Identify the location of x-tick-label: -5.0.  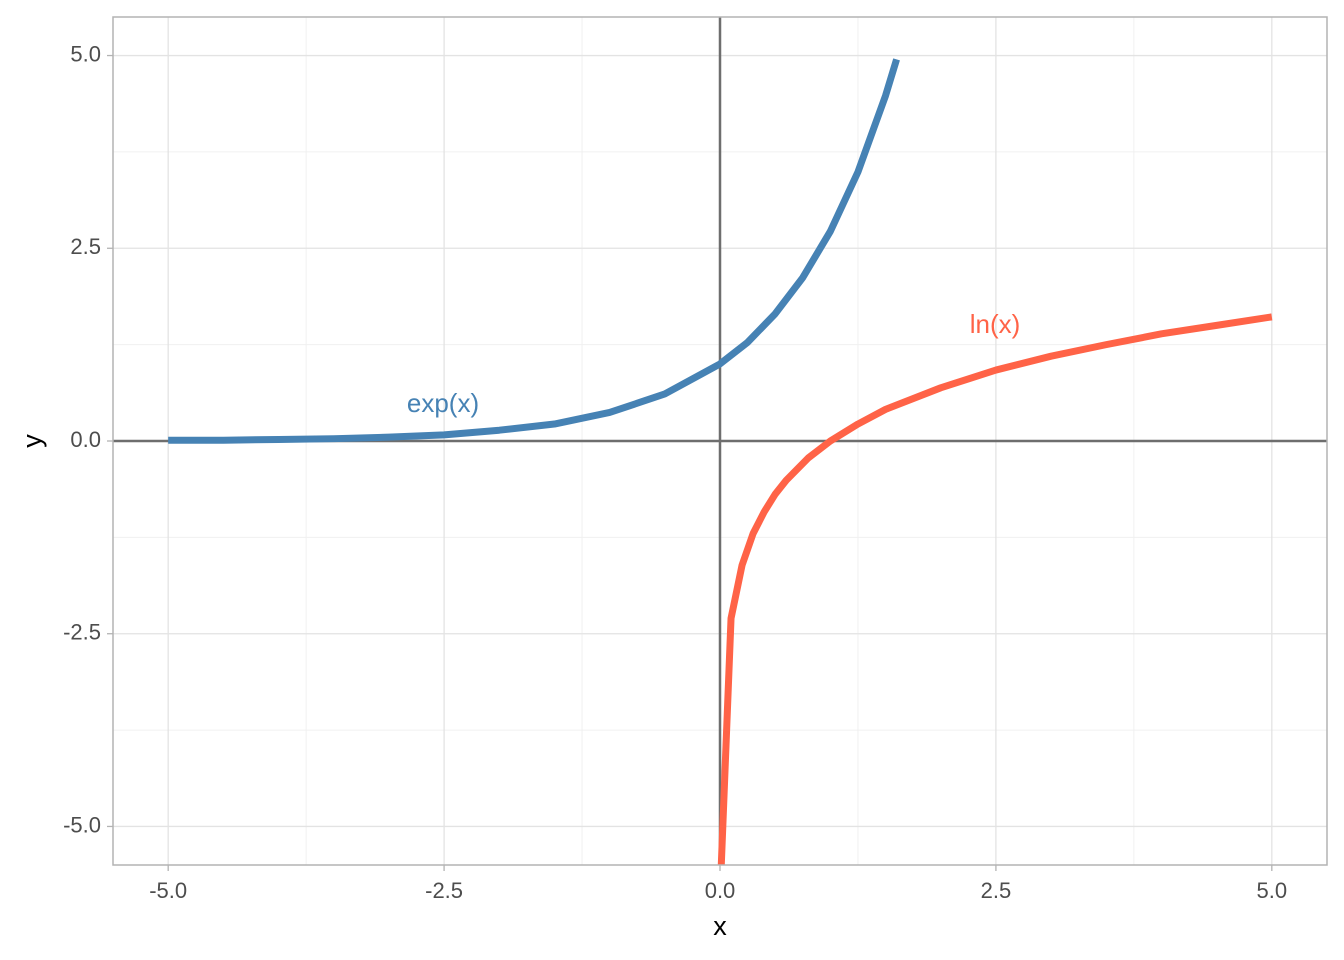
(168, 890).